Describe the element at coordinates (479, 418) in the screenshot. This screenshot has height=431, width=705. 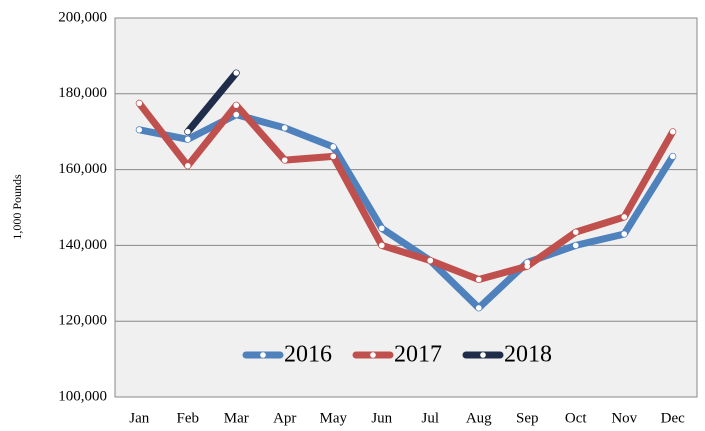
I see `x-tick-label: Aug` at that location.